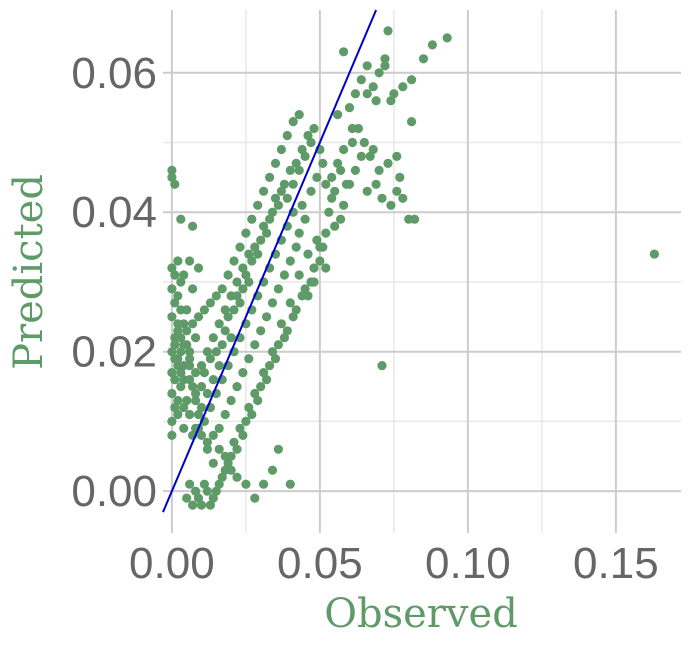  What do you see at coordinates (421, 614) in the screenshot?
I see `x-axis-title: Observed` at bounding box center [421, 614].